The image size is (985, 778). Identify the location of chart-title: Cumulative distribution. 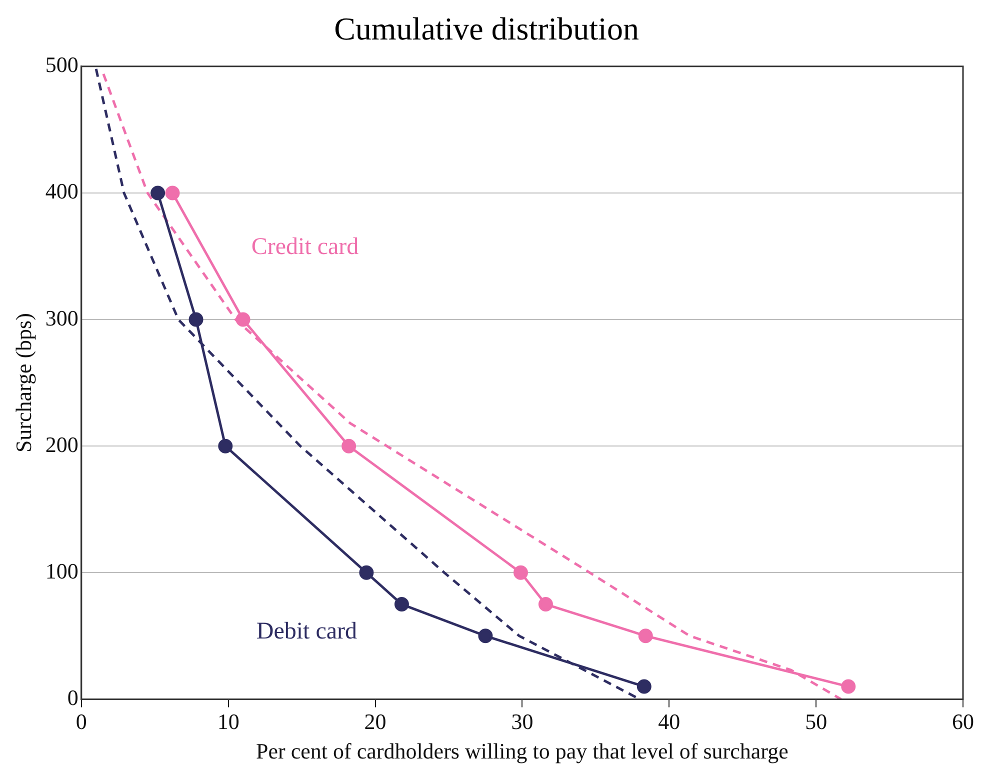
(486, 28).